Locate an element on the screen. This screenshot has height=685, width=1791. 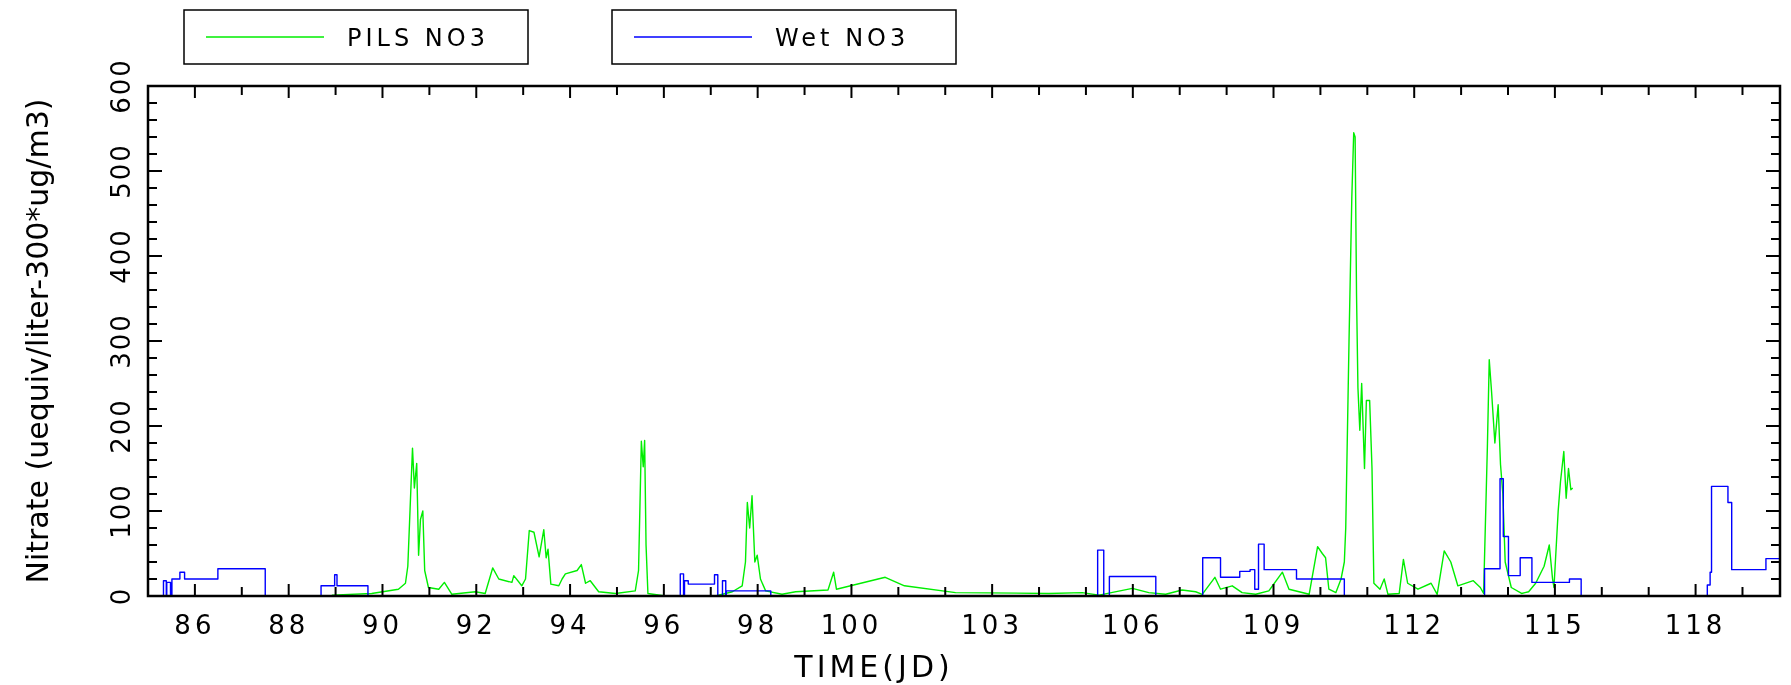
x-axis-title: TIME(JD) is located at coordinates (873, 666).